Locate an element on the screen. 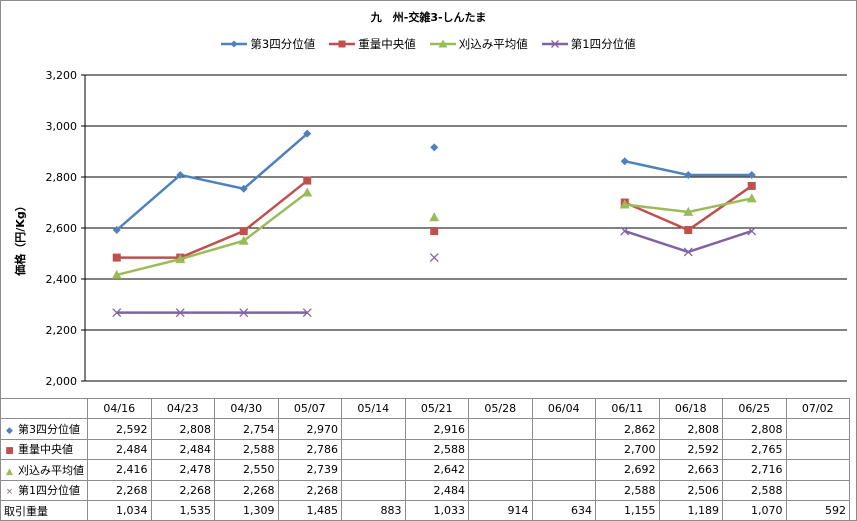 The height and width of the screenshot is (521, 857). legend-label: 重量中央値 is located at coordinates (387, 44).